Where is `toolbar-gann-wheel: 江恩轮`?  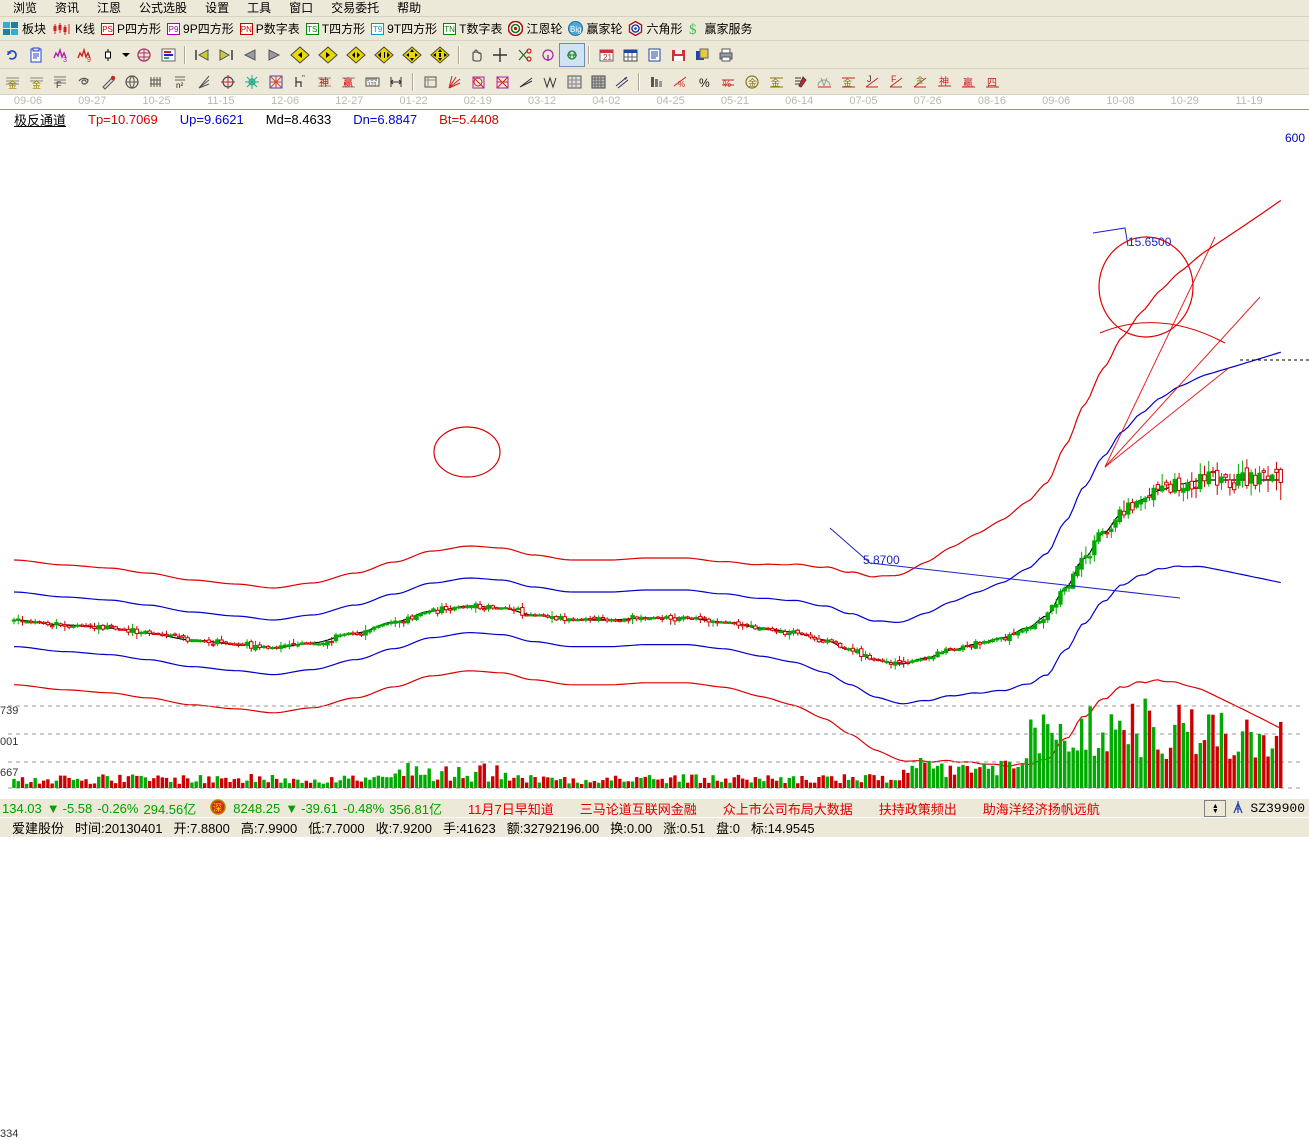 toolbar-gann-wheel: 江恩轮 is located at coordinates (535, 28).